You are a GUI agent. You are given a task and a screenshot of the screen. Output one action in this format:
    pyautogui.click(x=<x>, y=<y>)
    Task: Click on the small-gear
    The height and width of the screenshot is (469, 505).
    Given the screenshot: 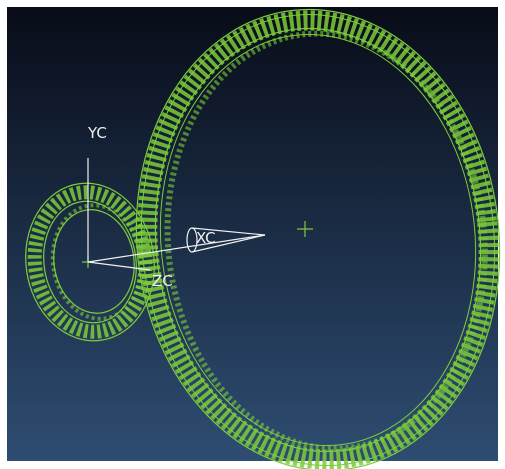 What is the action you would take?
    pyautogui.click(x=90, y=262)
    